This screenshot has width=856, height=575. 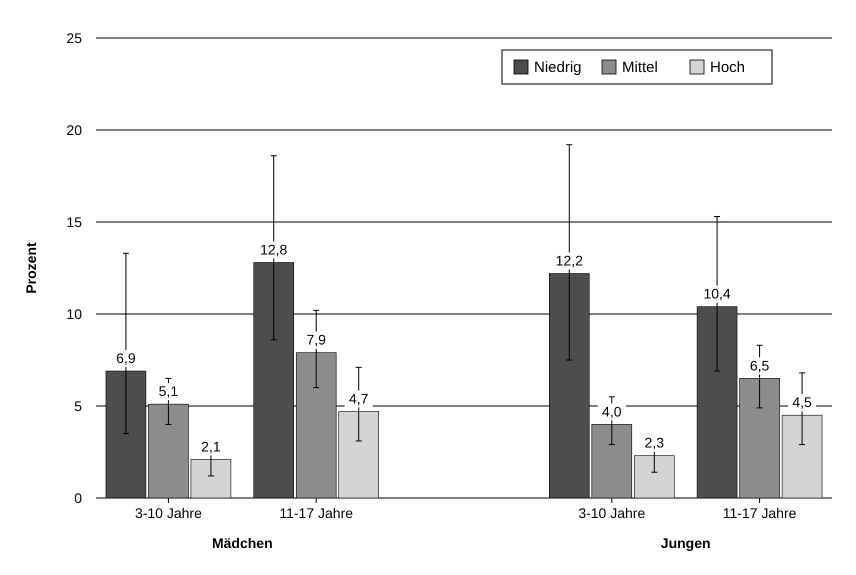 What do you see at coordinates (78, 498) in the screenshot?
I see `y-tick-label: 0` at bounding box center [78, 498].